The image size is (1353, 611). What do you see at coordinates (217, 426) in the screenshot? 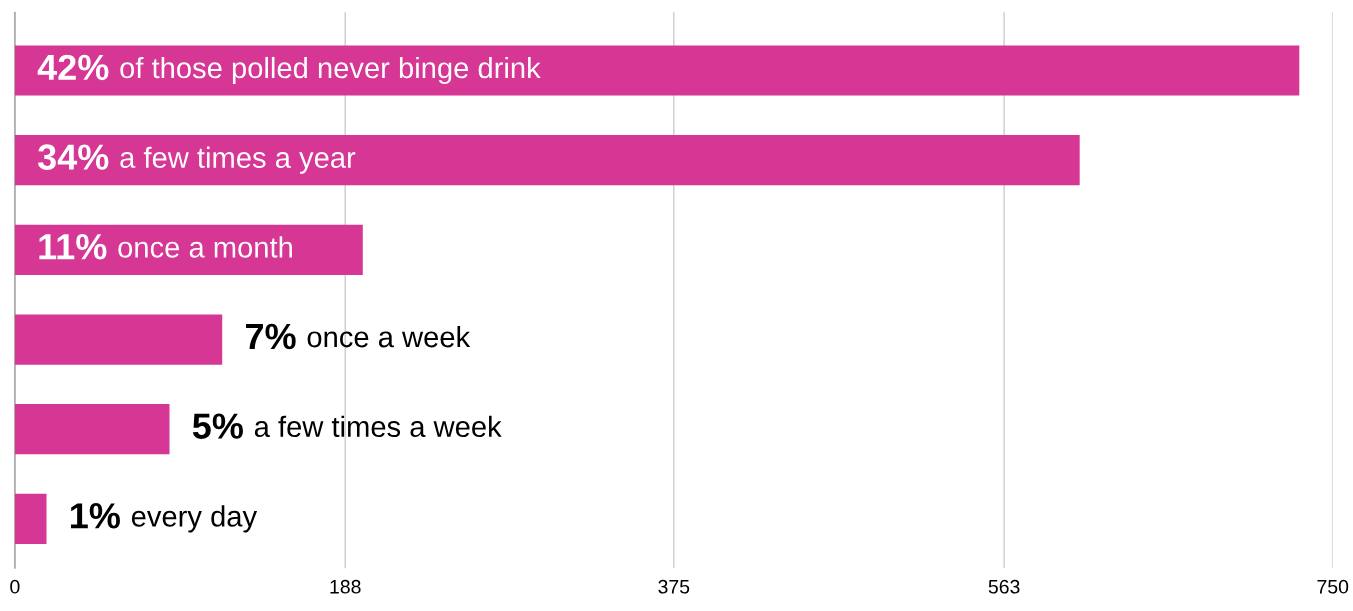
I see `annotation: 5%` at bounding box center [217, 426].